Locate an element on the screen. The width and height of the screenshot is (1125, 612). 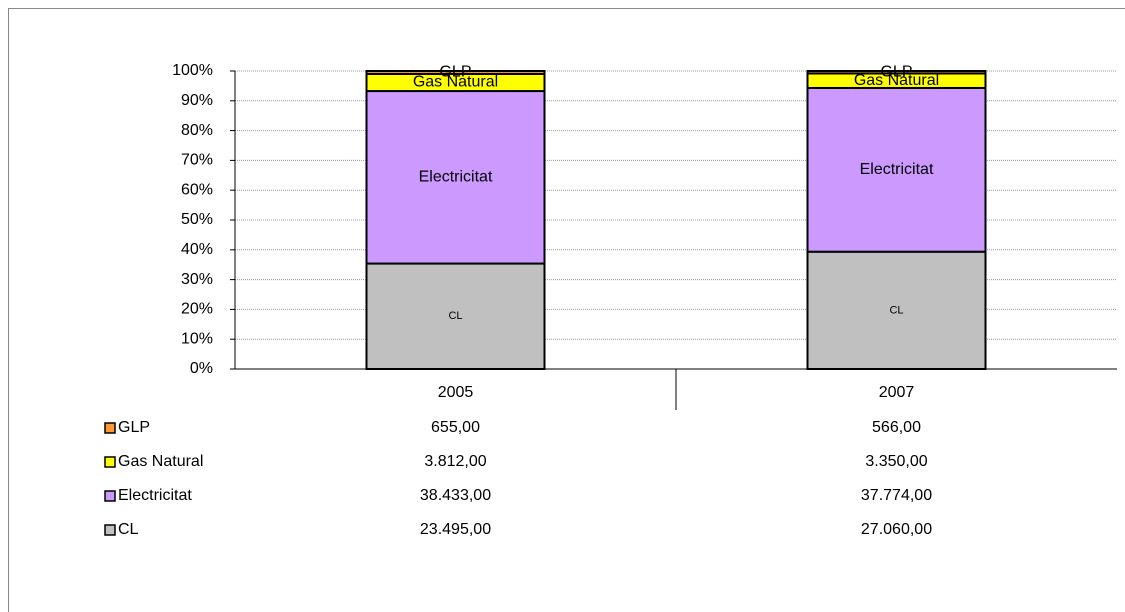
table-value: 566,00 is located at coordinates (896, 427).